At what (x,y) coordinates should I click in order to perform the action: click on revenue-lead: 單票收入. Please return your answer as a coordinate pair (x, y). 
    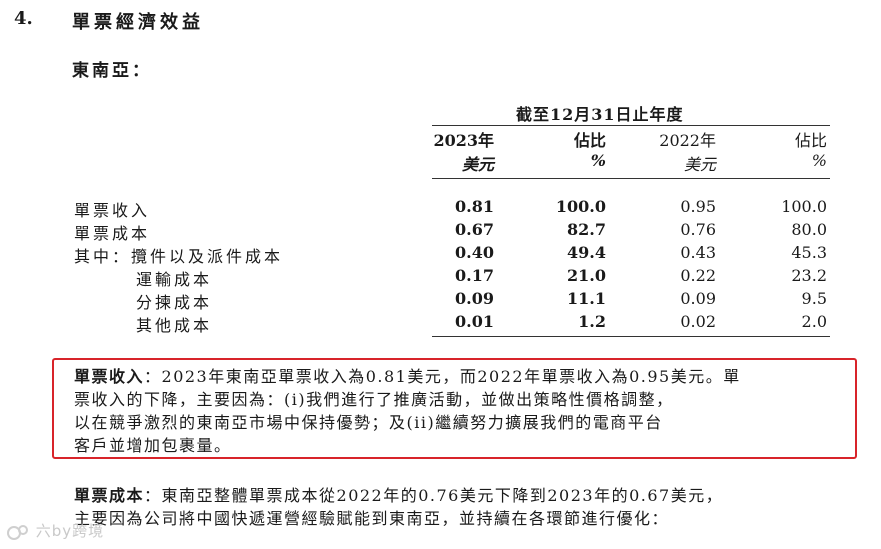
    Looking at the image, I should click on (109, 376).